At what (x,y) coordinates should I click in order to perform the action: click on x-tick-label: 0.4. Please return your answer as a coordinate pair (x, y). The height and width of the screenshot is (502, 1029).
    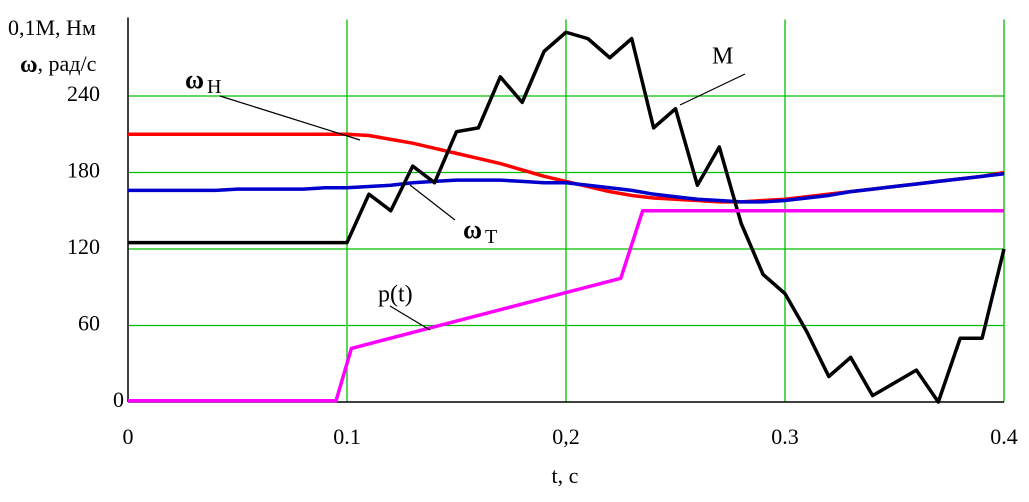
    Looking at the image, I should click on (1004, 436).